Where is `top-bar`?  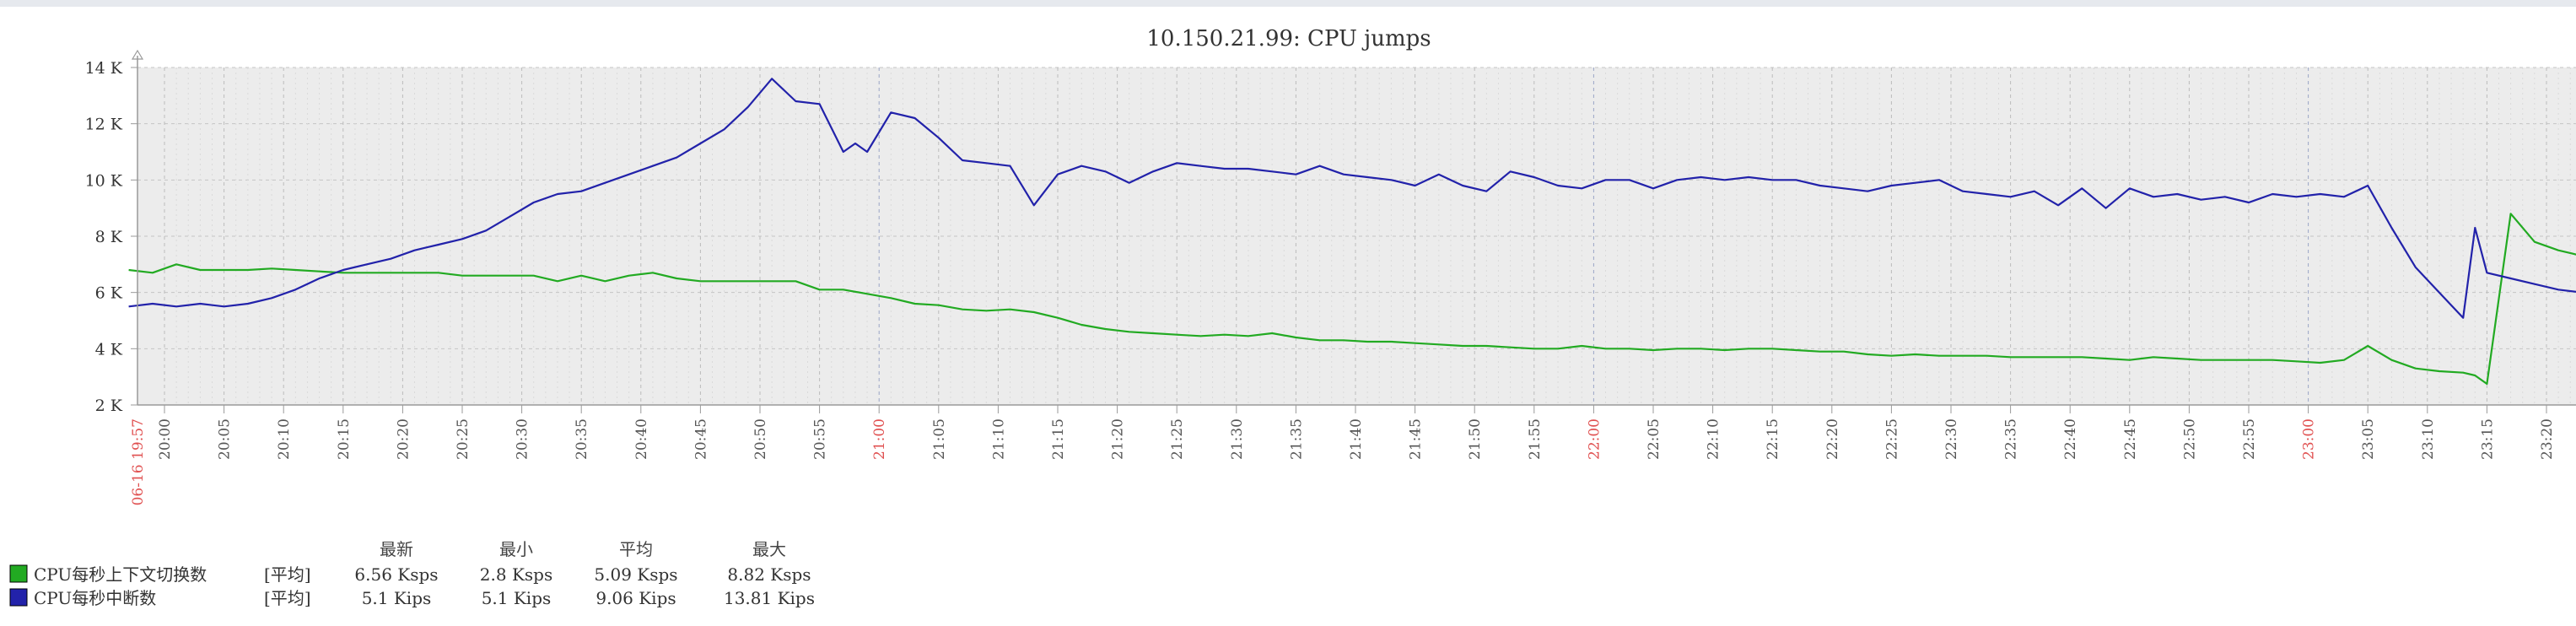 top-bar is located at coordinates (1288, 3).